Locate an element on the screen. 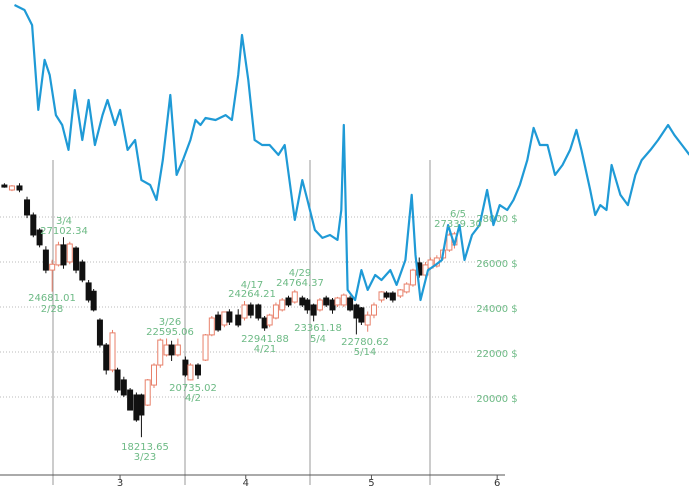  y-tick-label: 24000 $ is located at coordinates (496, 309).